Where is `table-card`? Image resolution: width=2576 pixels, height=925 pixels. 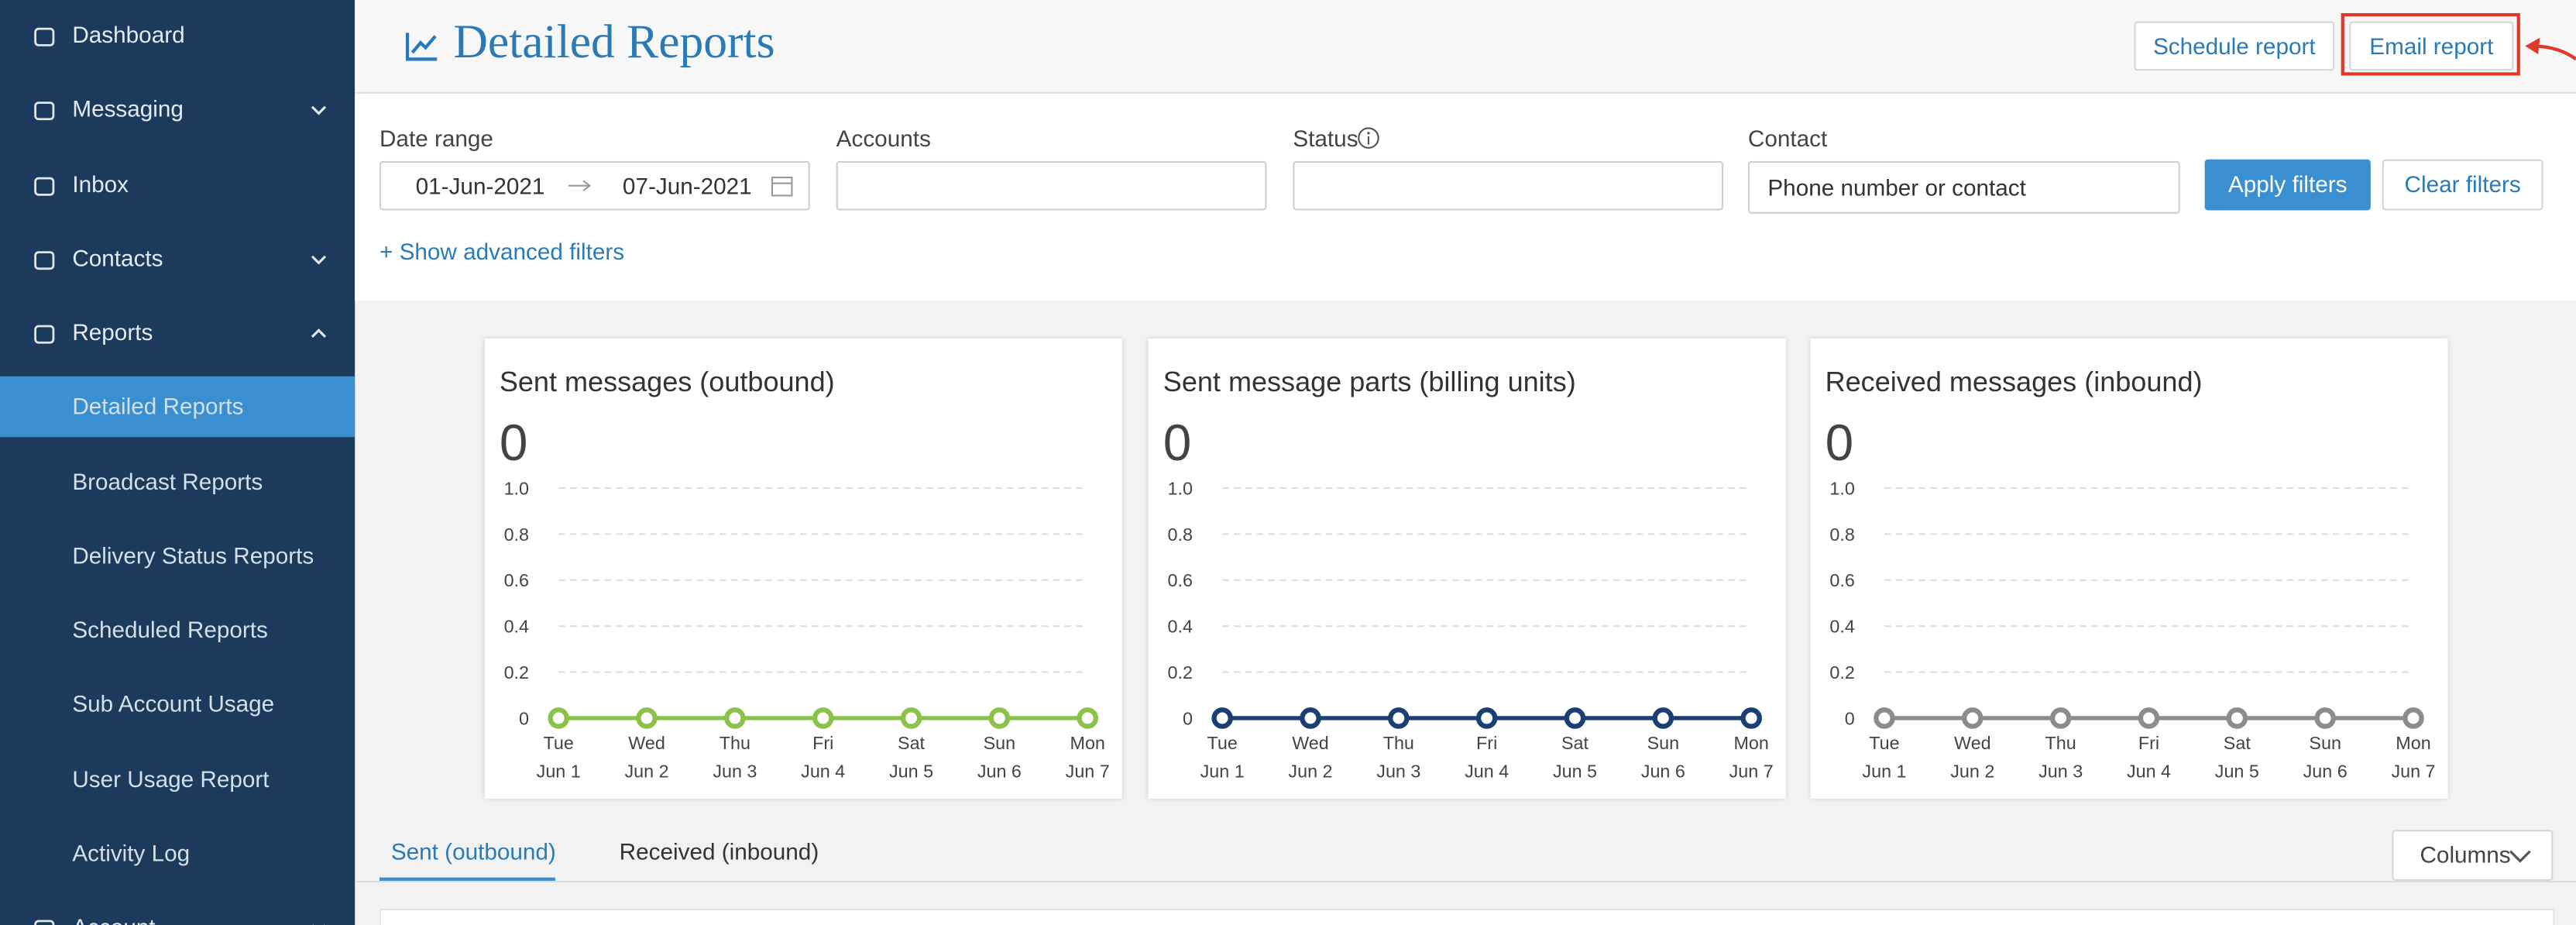 table-card is located at coordinates (1467, 917).